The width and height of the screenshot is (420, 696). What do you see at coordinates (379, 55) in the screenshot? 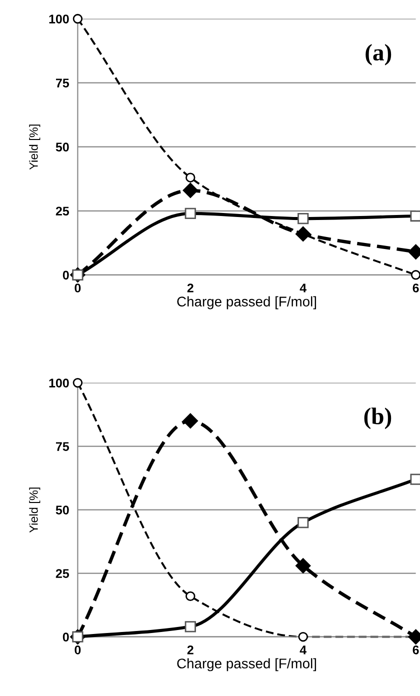
I see `annotation: (a)` at bounding box center [379, 55].